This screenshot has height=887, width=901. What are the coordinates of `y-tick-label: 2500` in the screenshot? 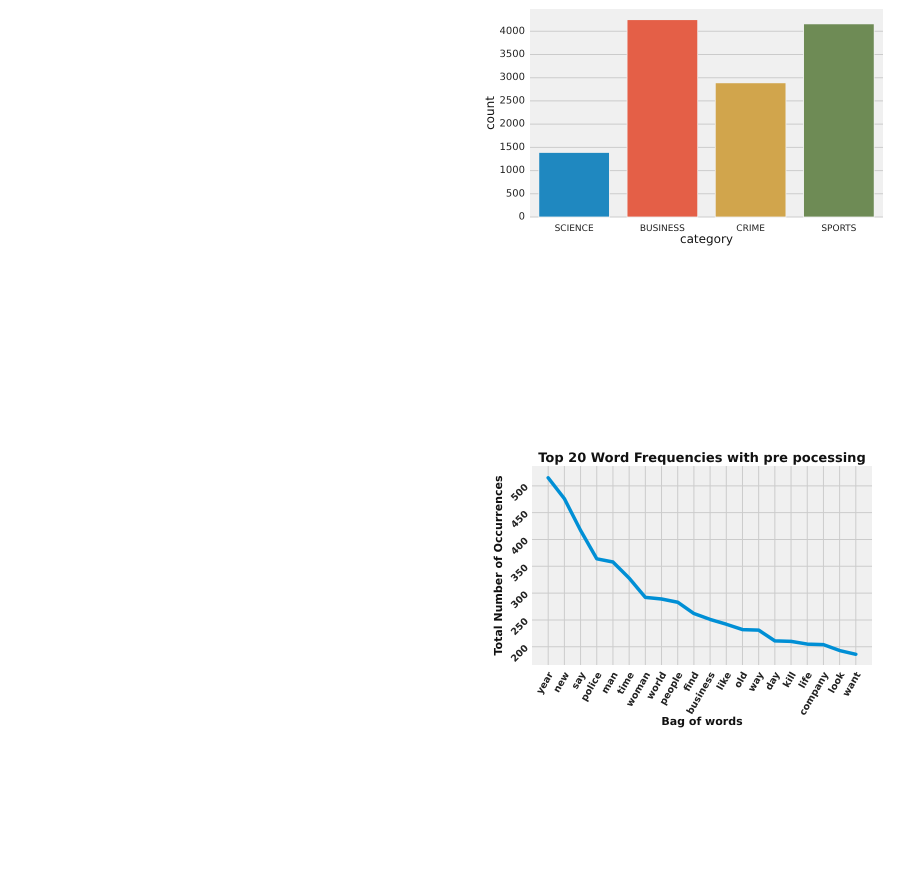 It's located at (512, 100).